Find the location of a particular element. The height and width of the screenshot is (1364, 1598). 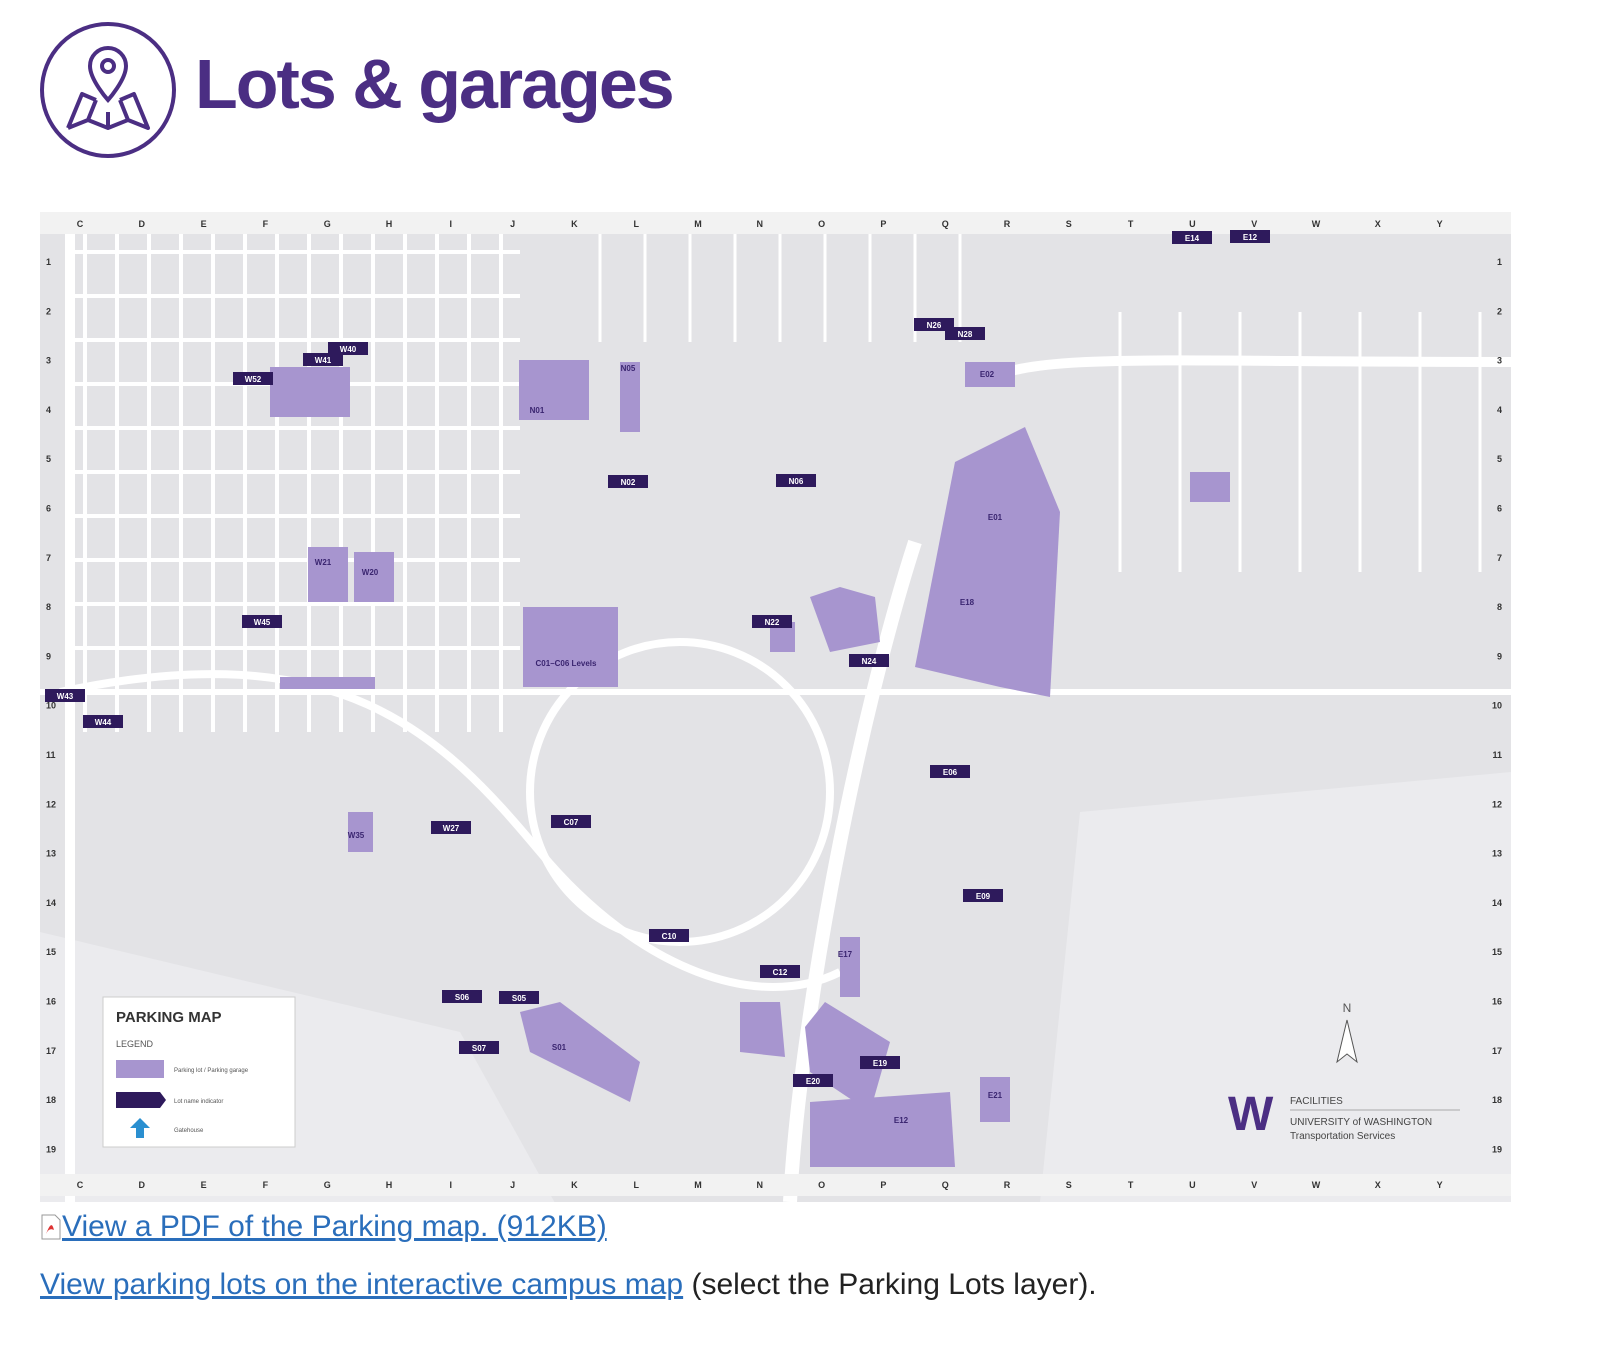

pdf-link: View a PDF of the Parking map. (912KB) is located at coordinates (334, 1226).